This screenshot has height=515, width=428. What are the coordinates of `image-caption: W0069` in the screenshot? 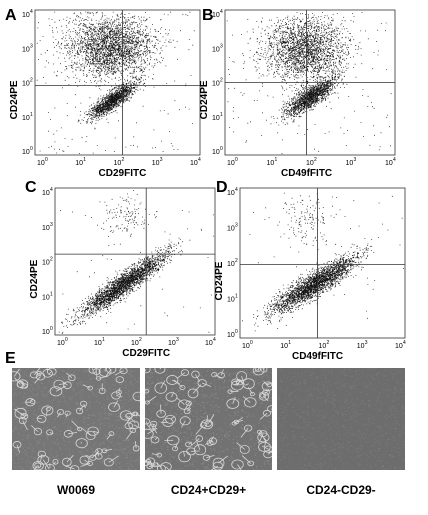 It's located at (76, 490).